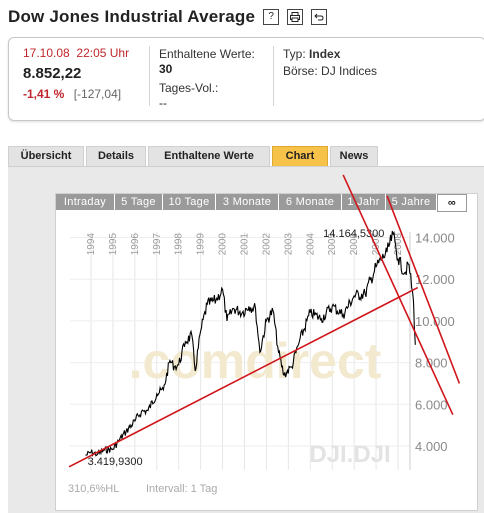  I want to click on y-tick-label: 14.000, so click(435, 238).